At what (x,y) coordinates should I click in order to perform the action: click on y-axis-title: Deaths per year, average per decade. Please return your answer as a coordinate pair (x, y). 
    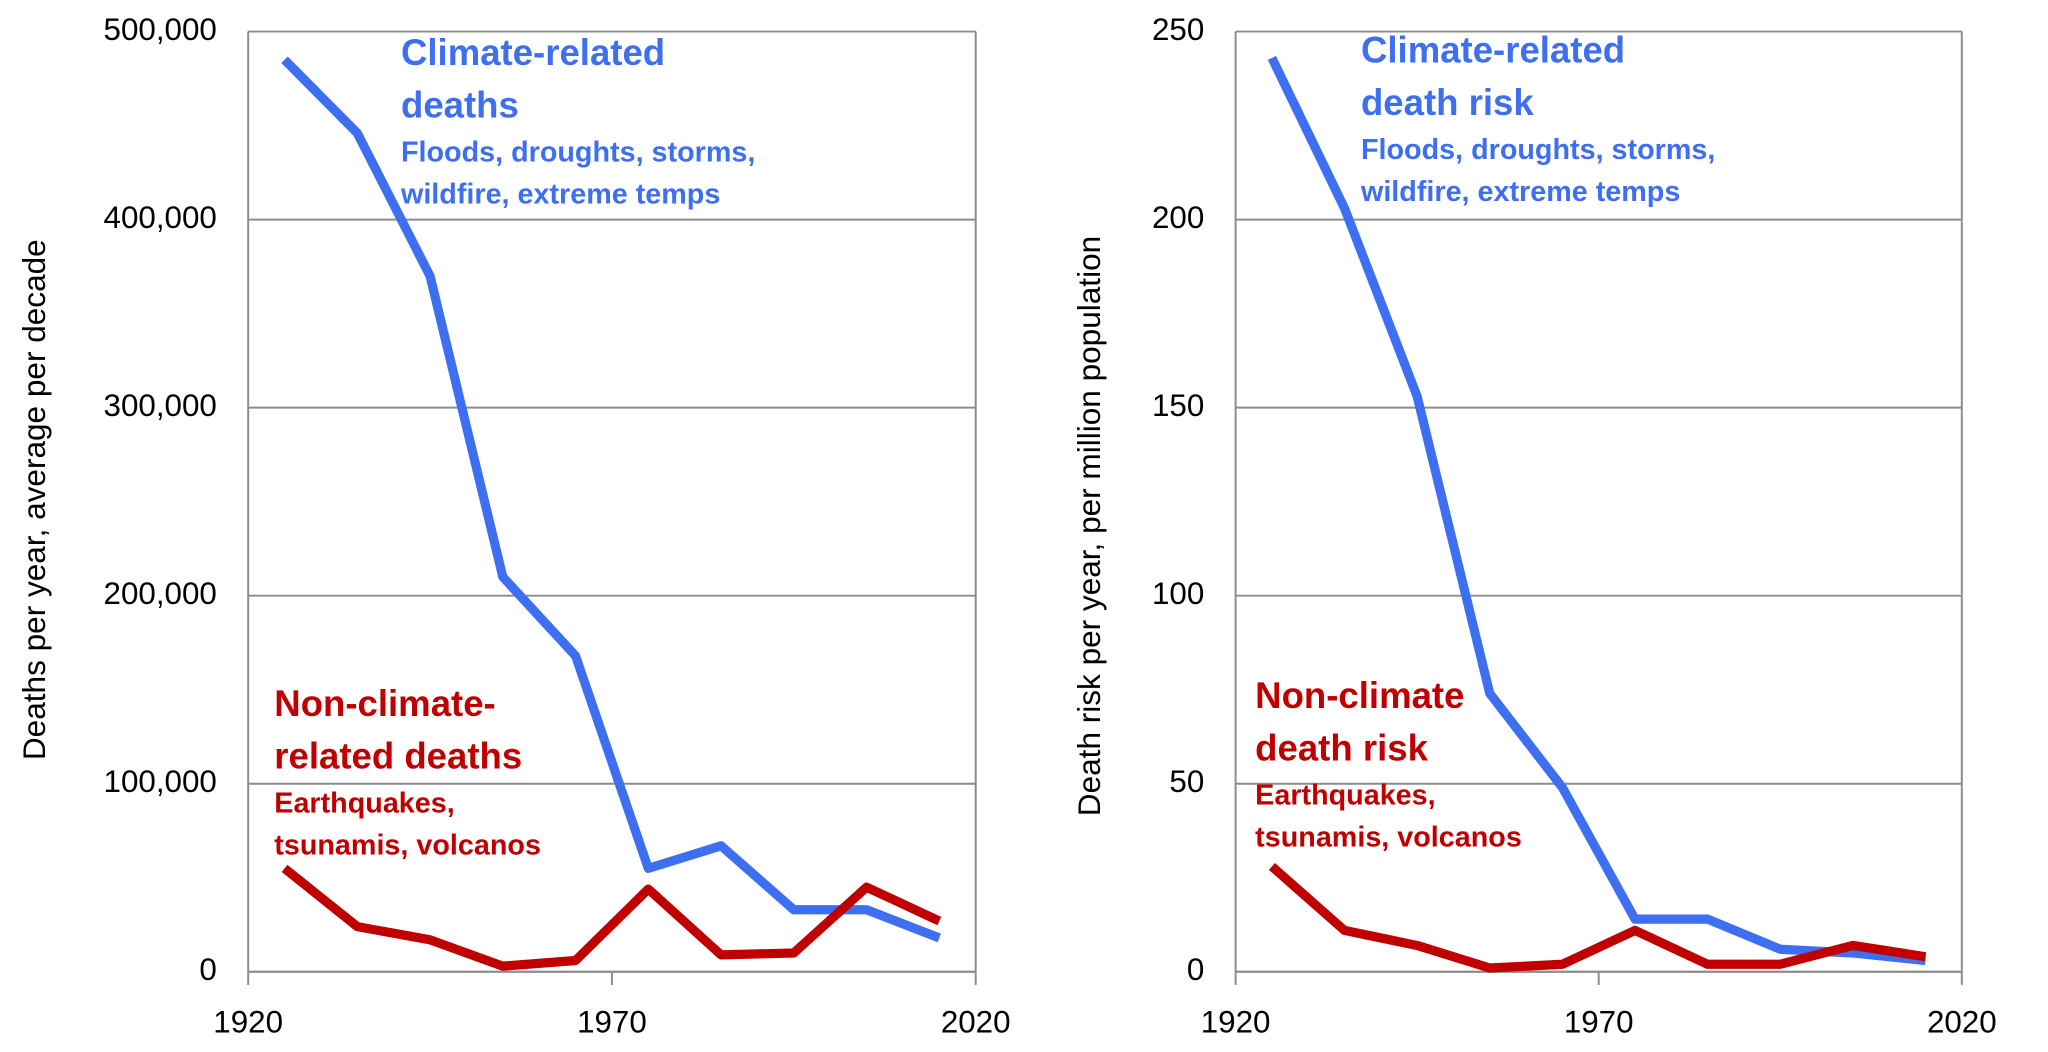
    Looking at the image, I should click on (34, 499).